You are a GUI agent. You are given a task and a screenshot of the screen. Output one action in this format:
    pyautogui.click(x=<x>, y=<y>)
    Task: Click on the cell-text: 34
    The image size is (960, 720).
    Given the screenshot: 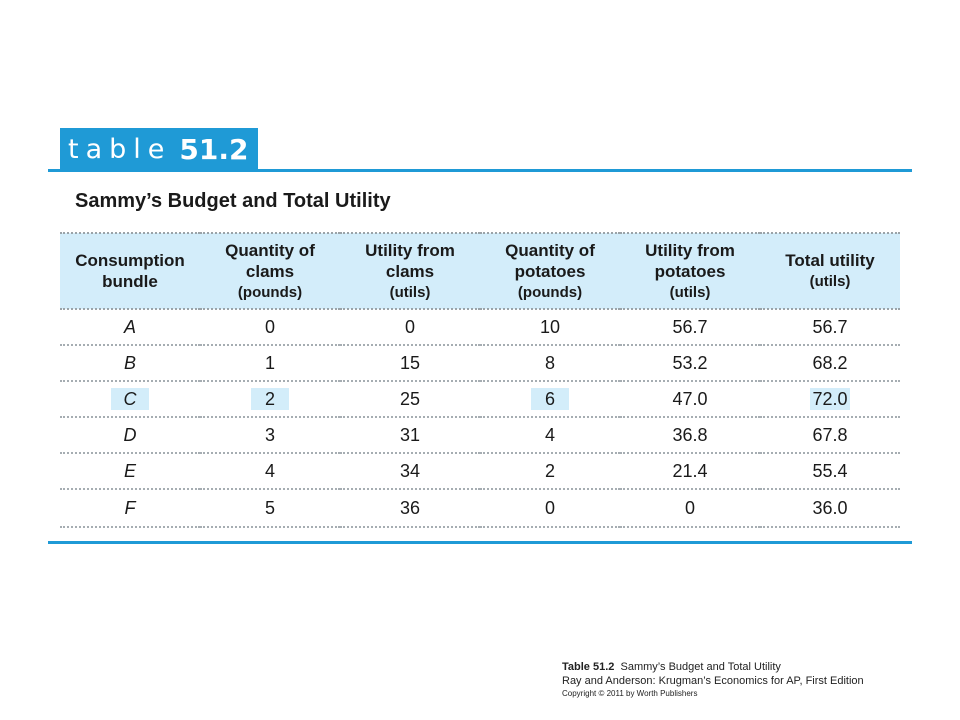 What is the action you would take?
    pyautogui.click(x=410, y=470)
    